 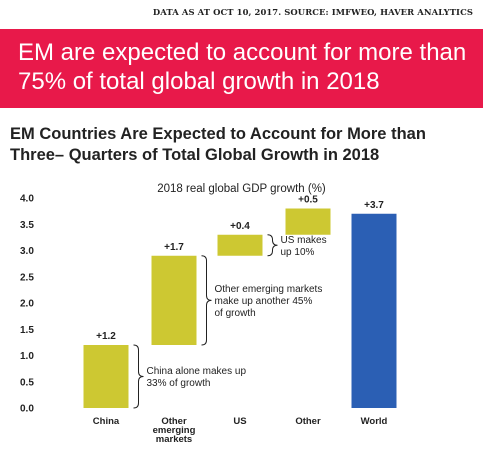 What do you see at coordinates (27, 330) in the screenshot?
I see `y-tick-label: 1.5` at bounding box center [27, 330].